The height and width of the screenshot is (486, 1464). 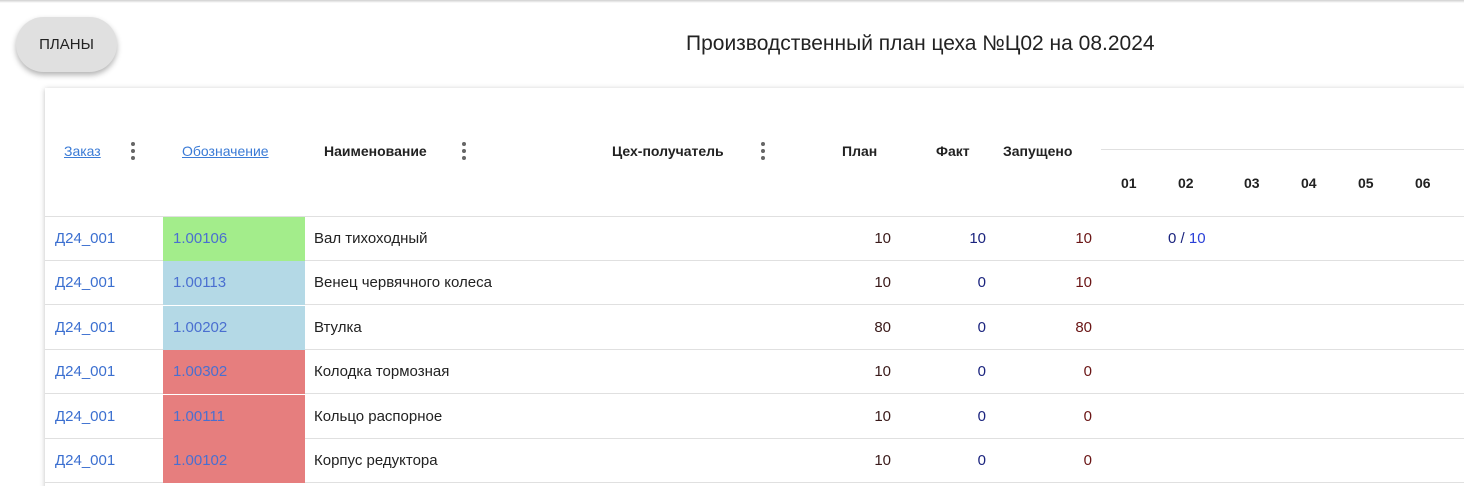 I want to click on header-divider, so click(x=754, y=216).